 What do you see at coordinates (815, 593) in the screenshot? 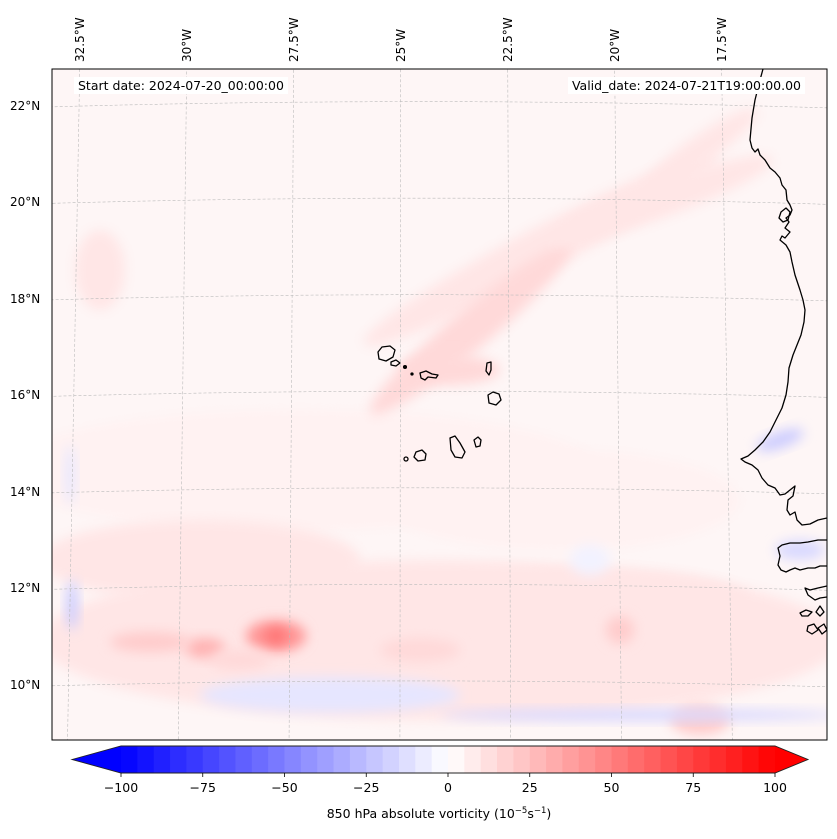
I see `coastline-south` at bounding box center [815, 593].